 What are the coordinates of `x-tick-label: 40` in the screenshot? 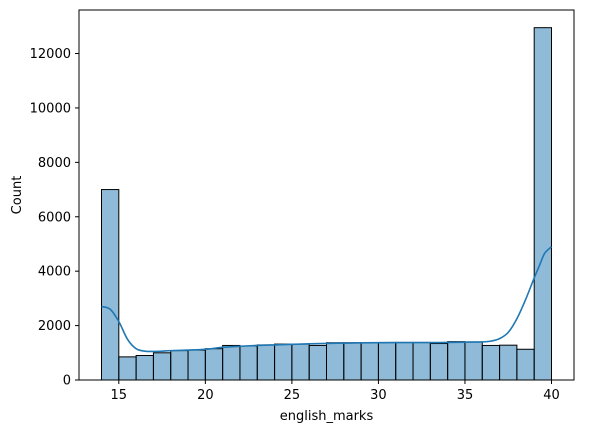 It's located at (551, 395).